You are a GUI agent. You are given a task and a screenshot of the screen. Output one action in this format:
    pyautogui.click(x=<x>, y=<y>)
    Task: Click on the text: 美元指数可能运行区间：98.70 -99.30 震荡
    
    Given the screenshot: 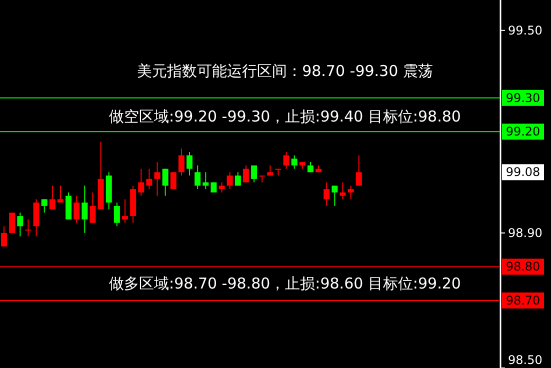 What is the action you would take?
    pyautogui.click(x=285, y=71)
    